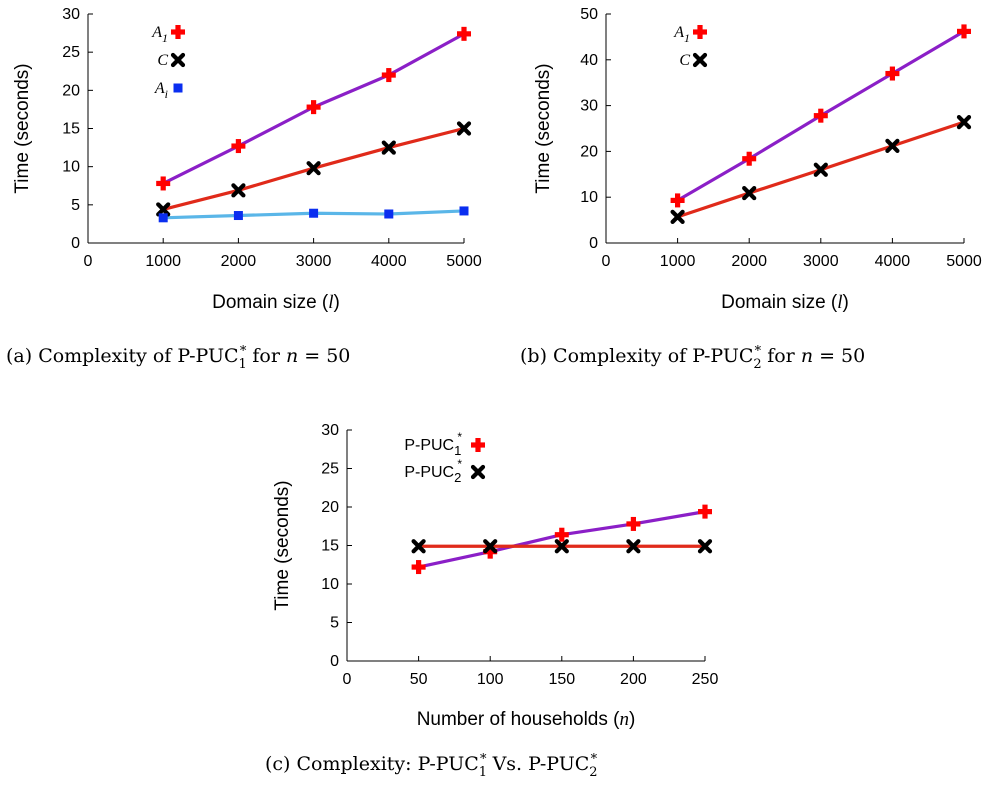 This screenshot has height=794, width=989. I want to click on y-tick-label: 40, so click(589, 60).